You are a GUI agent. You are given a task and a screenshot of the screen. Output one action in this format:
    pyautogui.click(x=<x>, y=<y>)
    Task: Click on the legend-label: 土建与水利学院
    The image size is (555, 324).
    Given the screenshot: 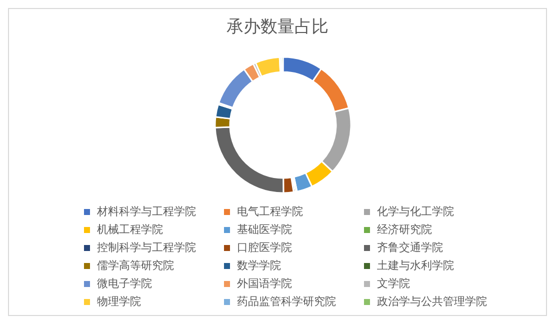 What is the action you would take?
    pyautogui.click(x=415, y=265)
    